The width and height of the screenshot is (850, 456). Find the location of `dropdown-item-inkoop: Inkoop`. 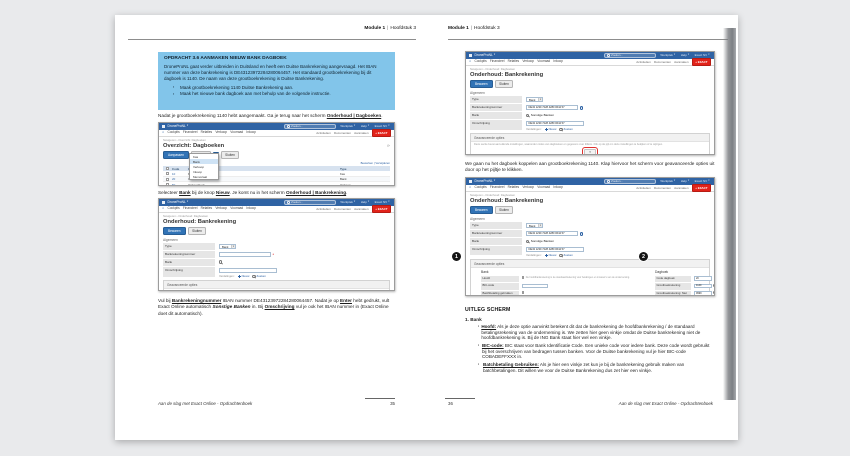

dropdown-item-inkoop: Inkoop is located at coordinates (198, 171).